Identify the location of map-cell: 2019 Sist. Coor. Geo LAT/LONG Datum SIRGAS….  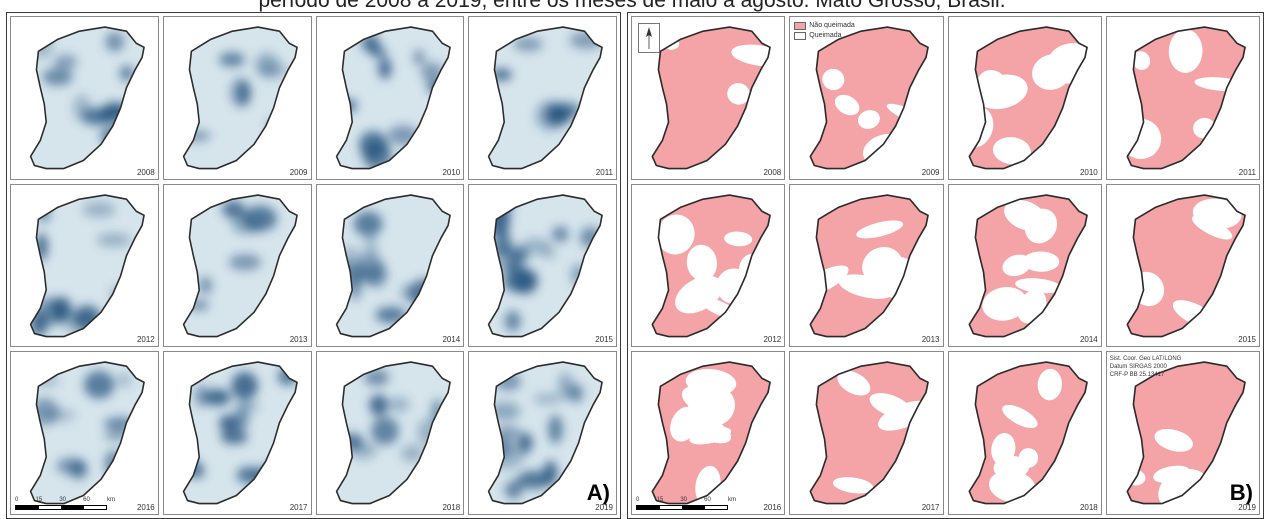
(1182, 433).